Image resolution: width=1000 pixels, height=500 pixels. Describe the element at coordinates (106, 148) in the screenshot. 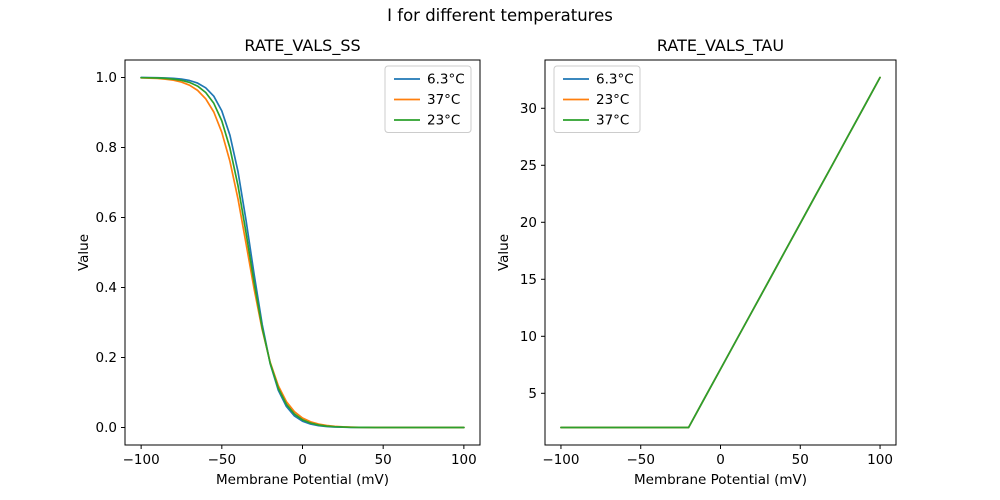

I see `y-tick-label: 0.8` at that location.